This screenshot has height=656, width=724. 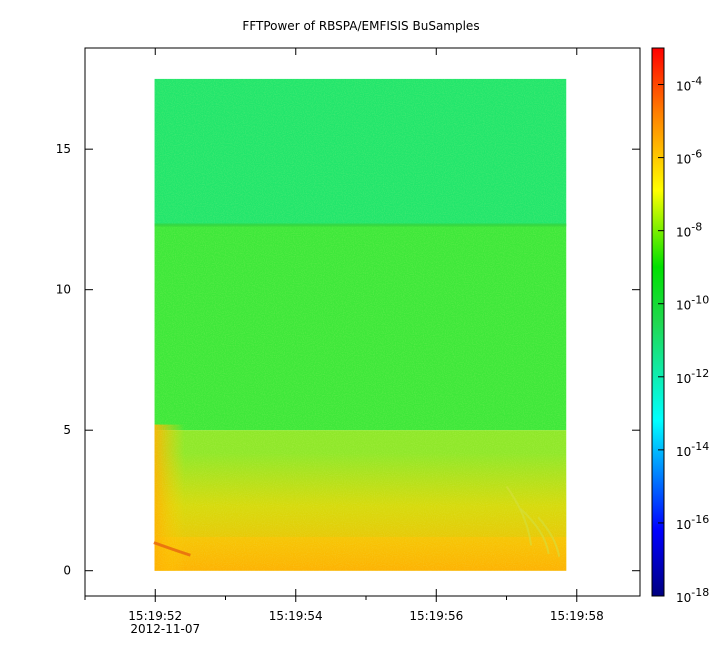 I want to click on x-tick-label: 15:19:54, so click(x=296, y=616).